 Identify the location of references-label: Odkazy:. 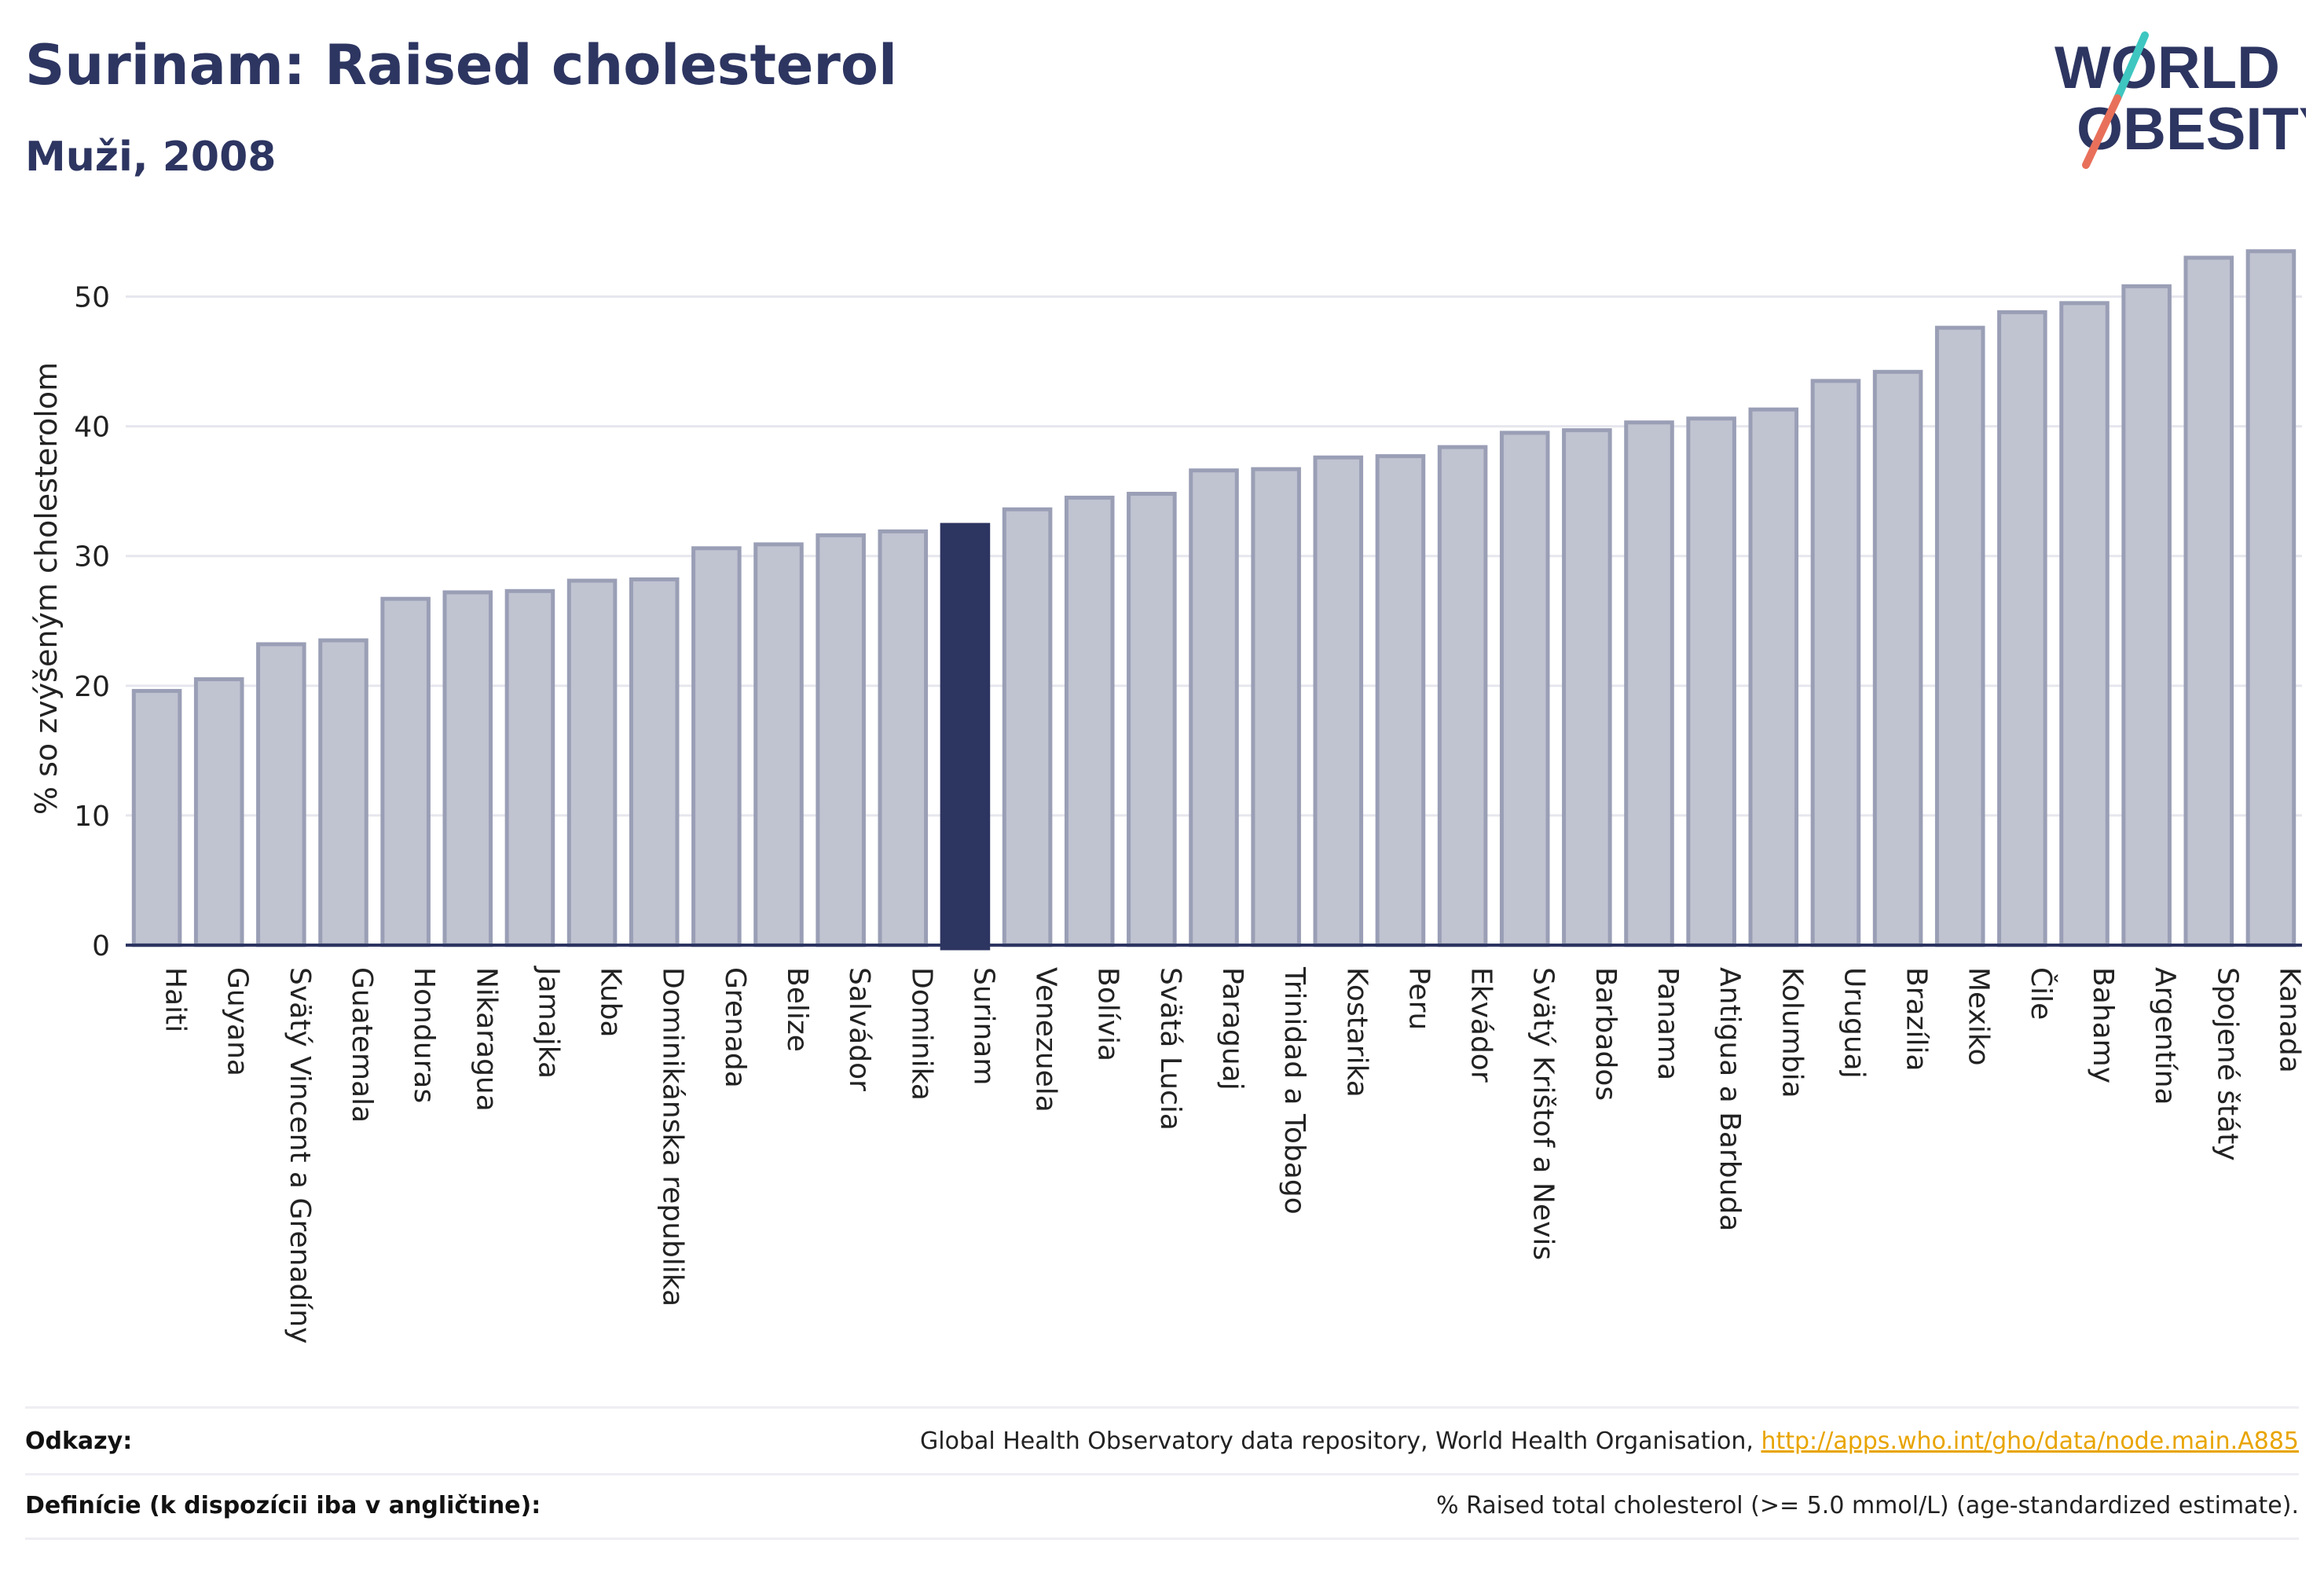
(79, 1441).